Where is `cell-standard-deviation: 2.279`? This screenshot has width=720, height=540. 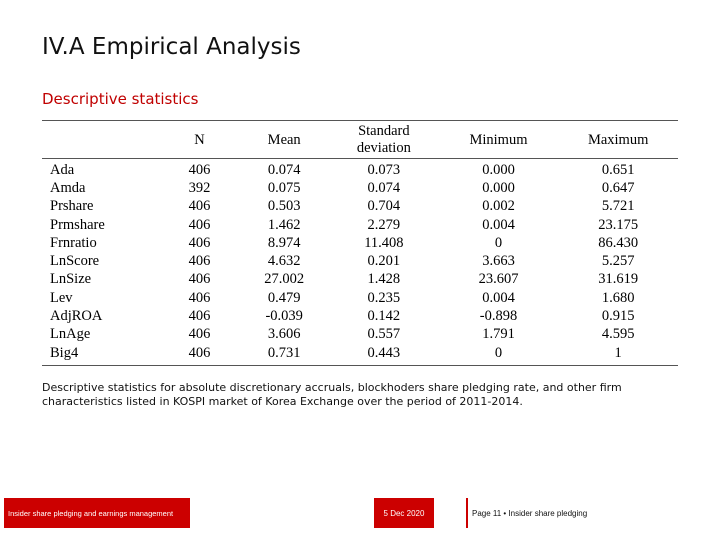
cell-standard-deviation: 2.279 is located at coordinates (384, 224).